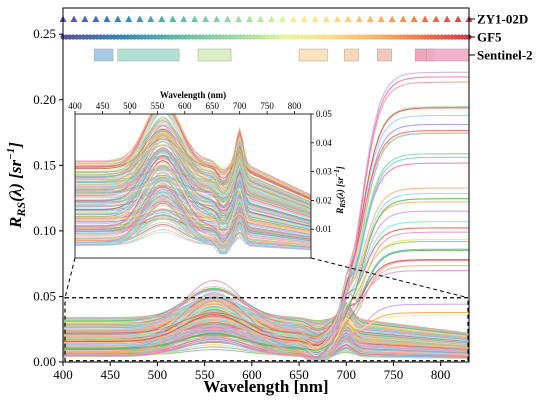 The image size is (550, 411). What do you see at coordinates (193, 95) in the screenshot?
I see `inset-x-title: Wavelength (nm)` at bounding box center [193, 95].